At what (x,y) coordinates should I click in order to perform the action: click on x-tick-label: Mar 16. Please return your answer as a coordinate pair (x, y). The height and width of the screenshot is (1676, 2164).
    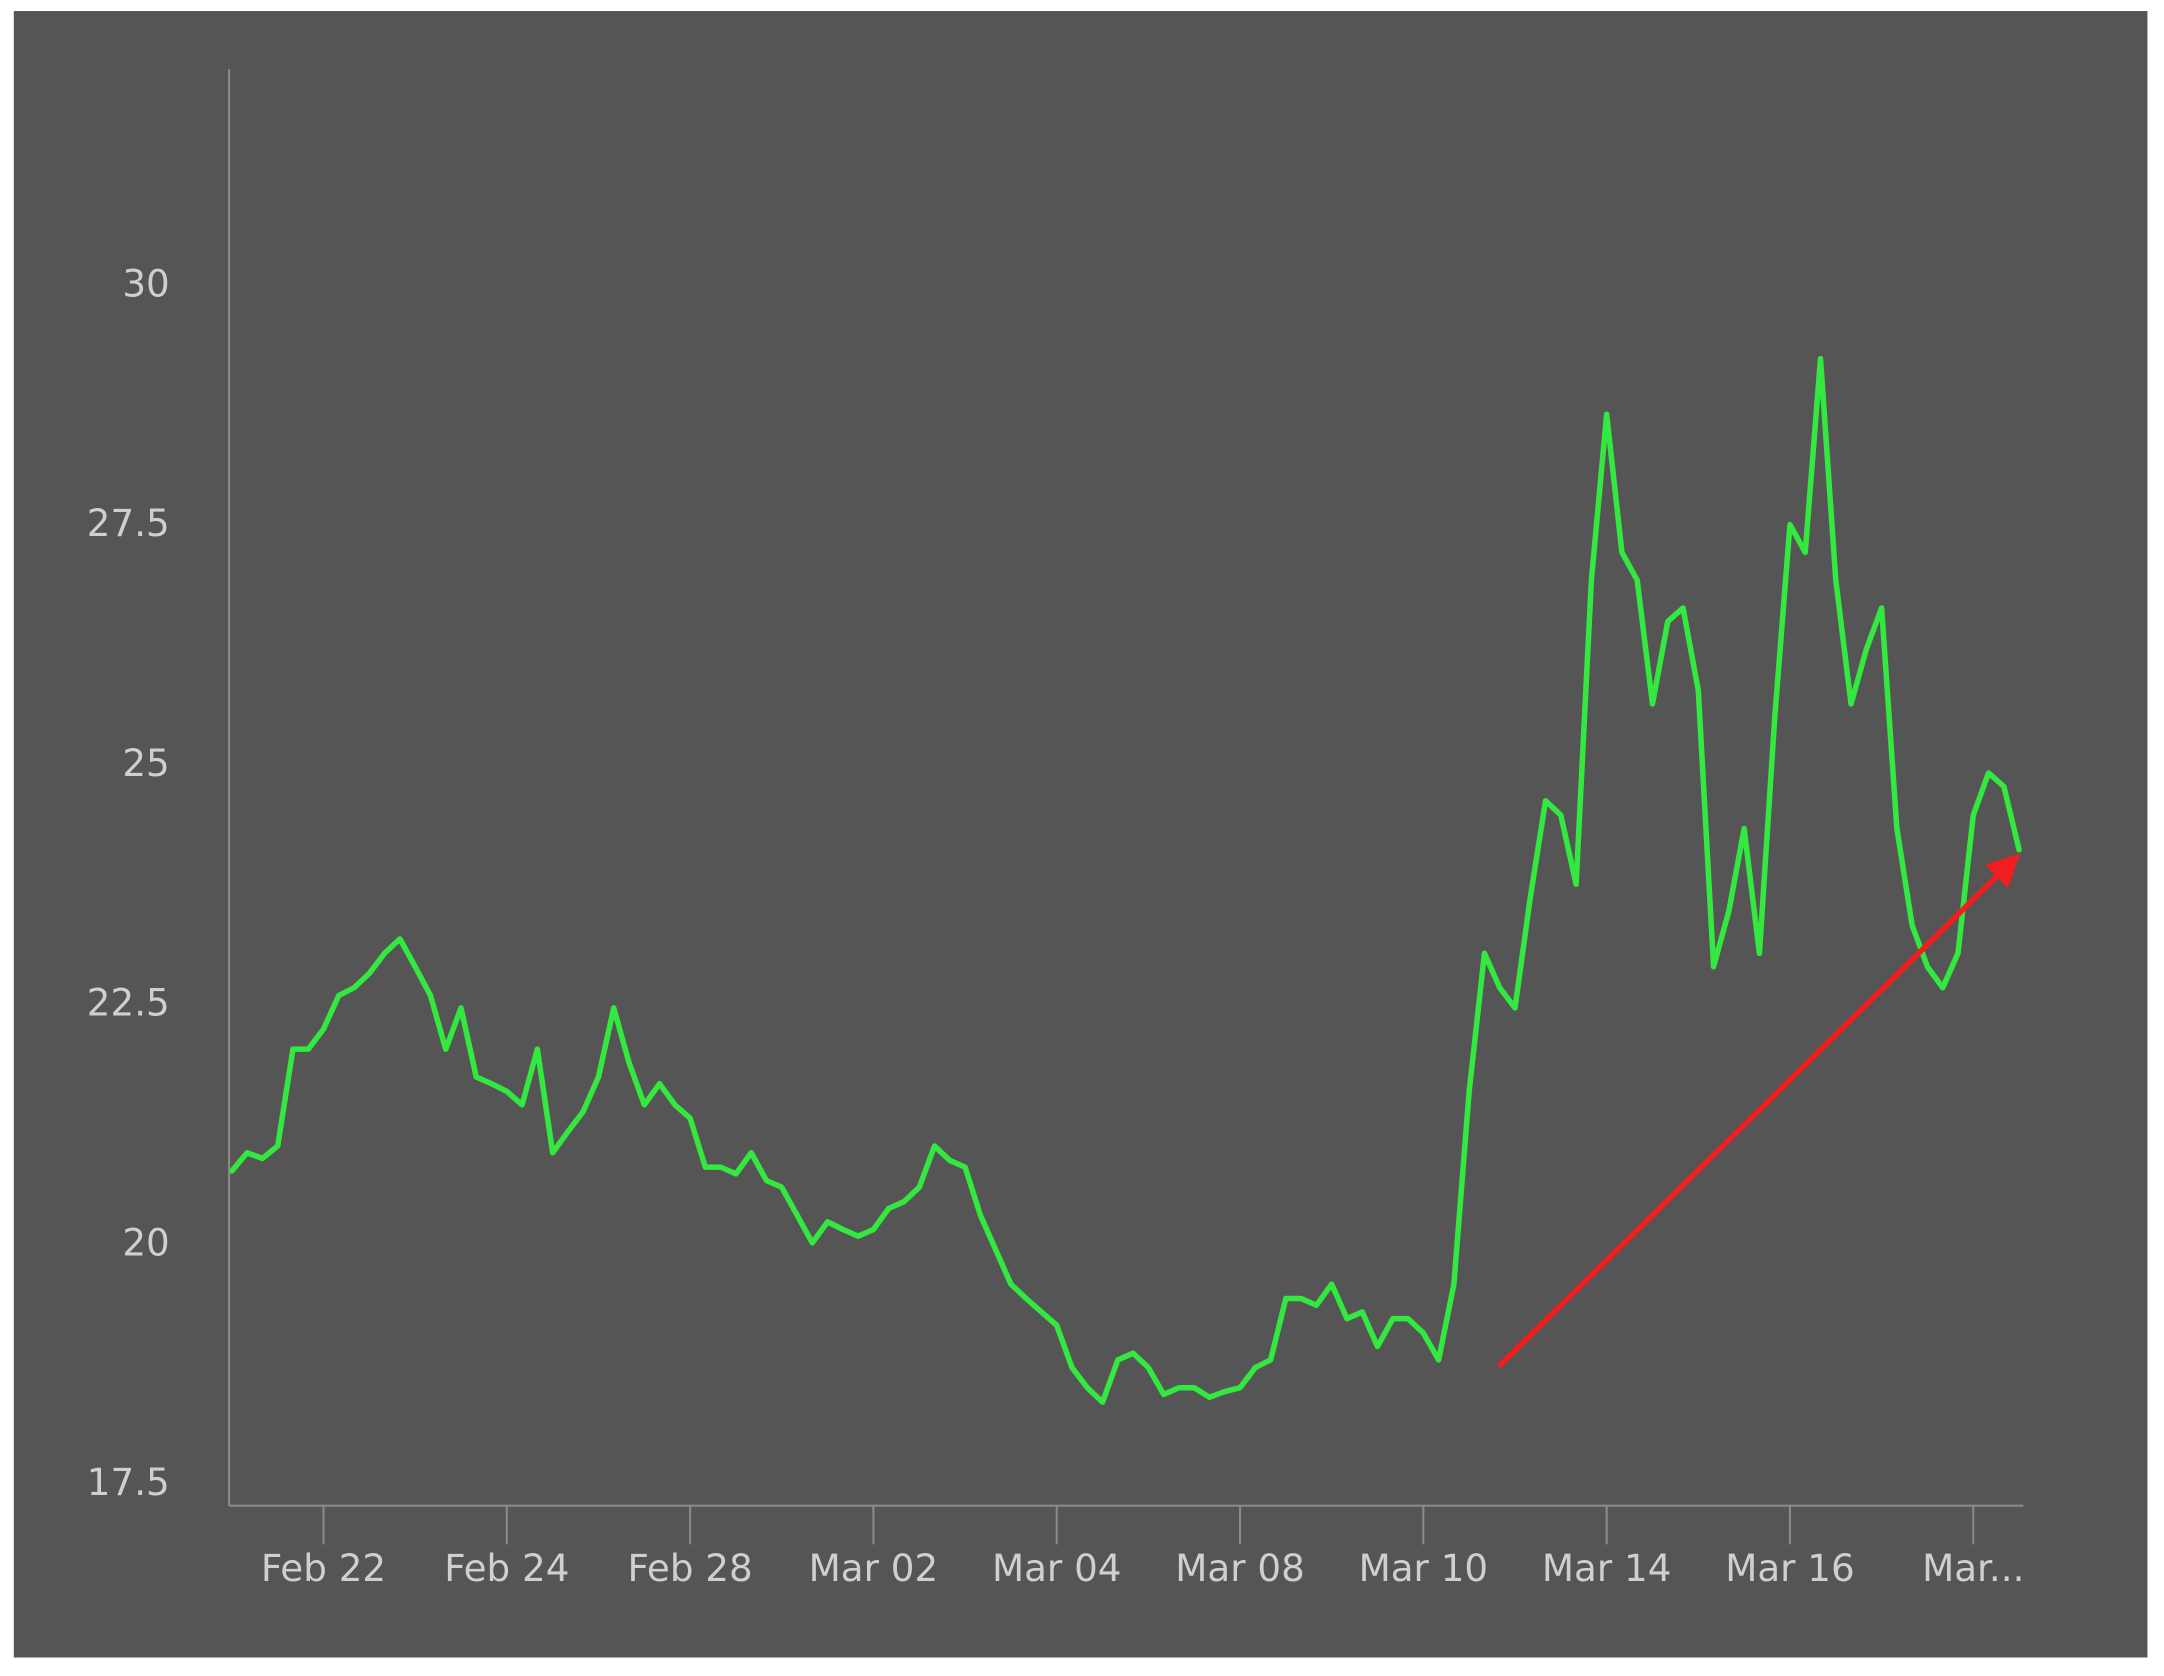
    Looking at the image, I should click on (1790, 1568).